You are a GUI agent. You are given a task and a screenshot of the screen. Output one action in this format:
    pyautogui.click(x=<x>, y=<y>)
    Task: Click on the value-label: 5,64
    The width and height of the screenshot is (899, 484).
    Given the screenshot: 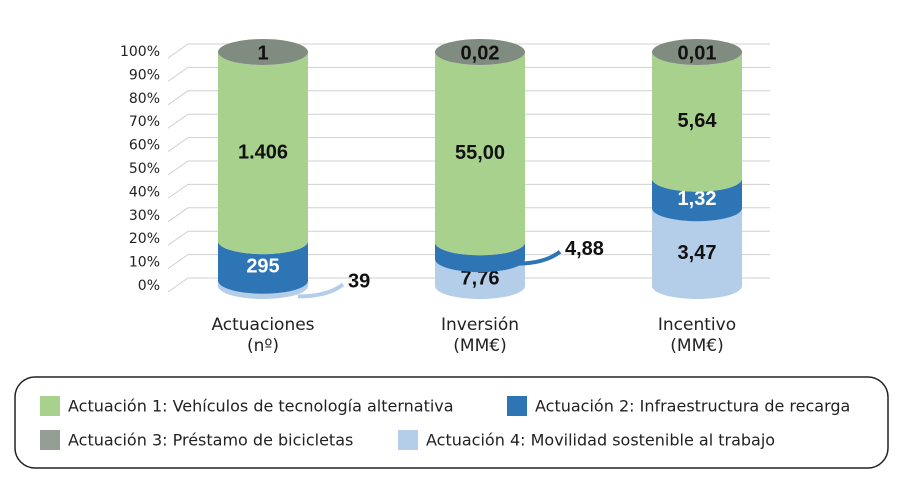 What is the action you would take?
    pyautogui.click(x=698, y=121)
    